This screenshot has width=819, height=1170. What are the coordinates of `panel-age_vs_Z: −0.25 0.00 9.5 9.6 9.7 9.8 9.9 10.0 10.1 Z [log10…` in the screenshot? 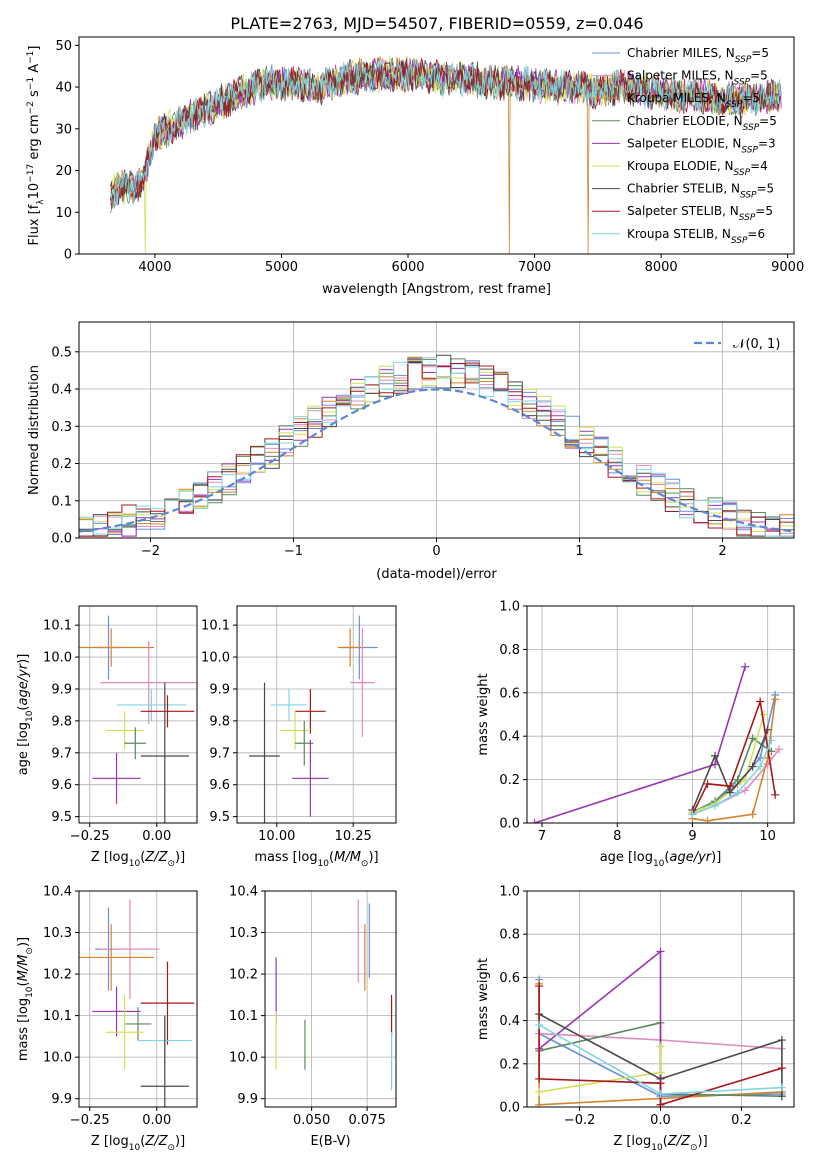 It's located at (107, 737).